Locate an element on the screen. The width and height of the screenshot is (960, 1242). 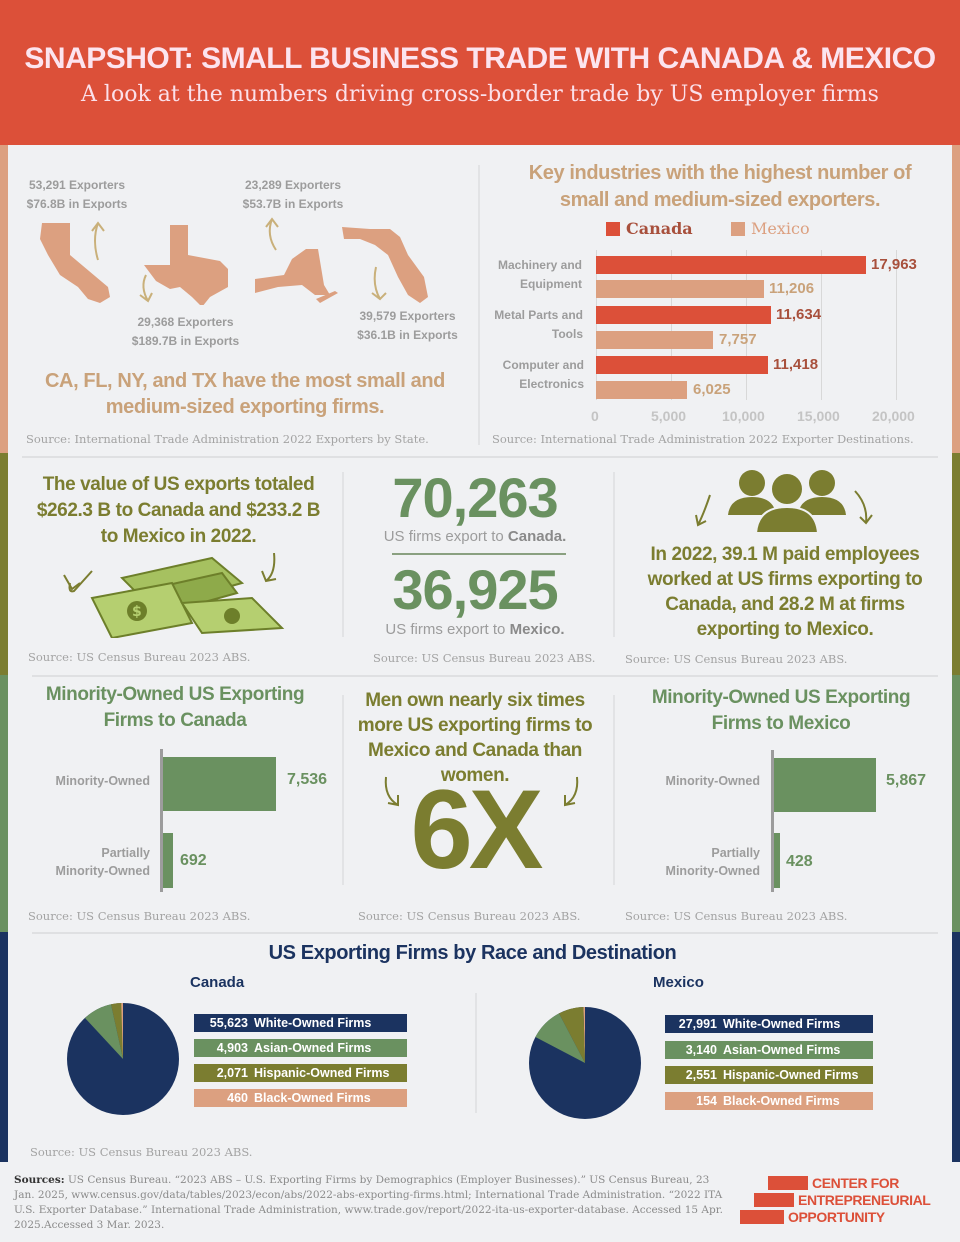
legend-row-asian: 3,140 Asian-Owned Firms is located at coordinates (769, 1050).